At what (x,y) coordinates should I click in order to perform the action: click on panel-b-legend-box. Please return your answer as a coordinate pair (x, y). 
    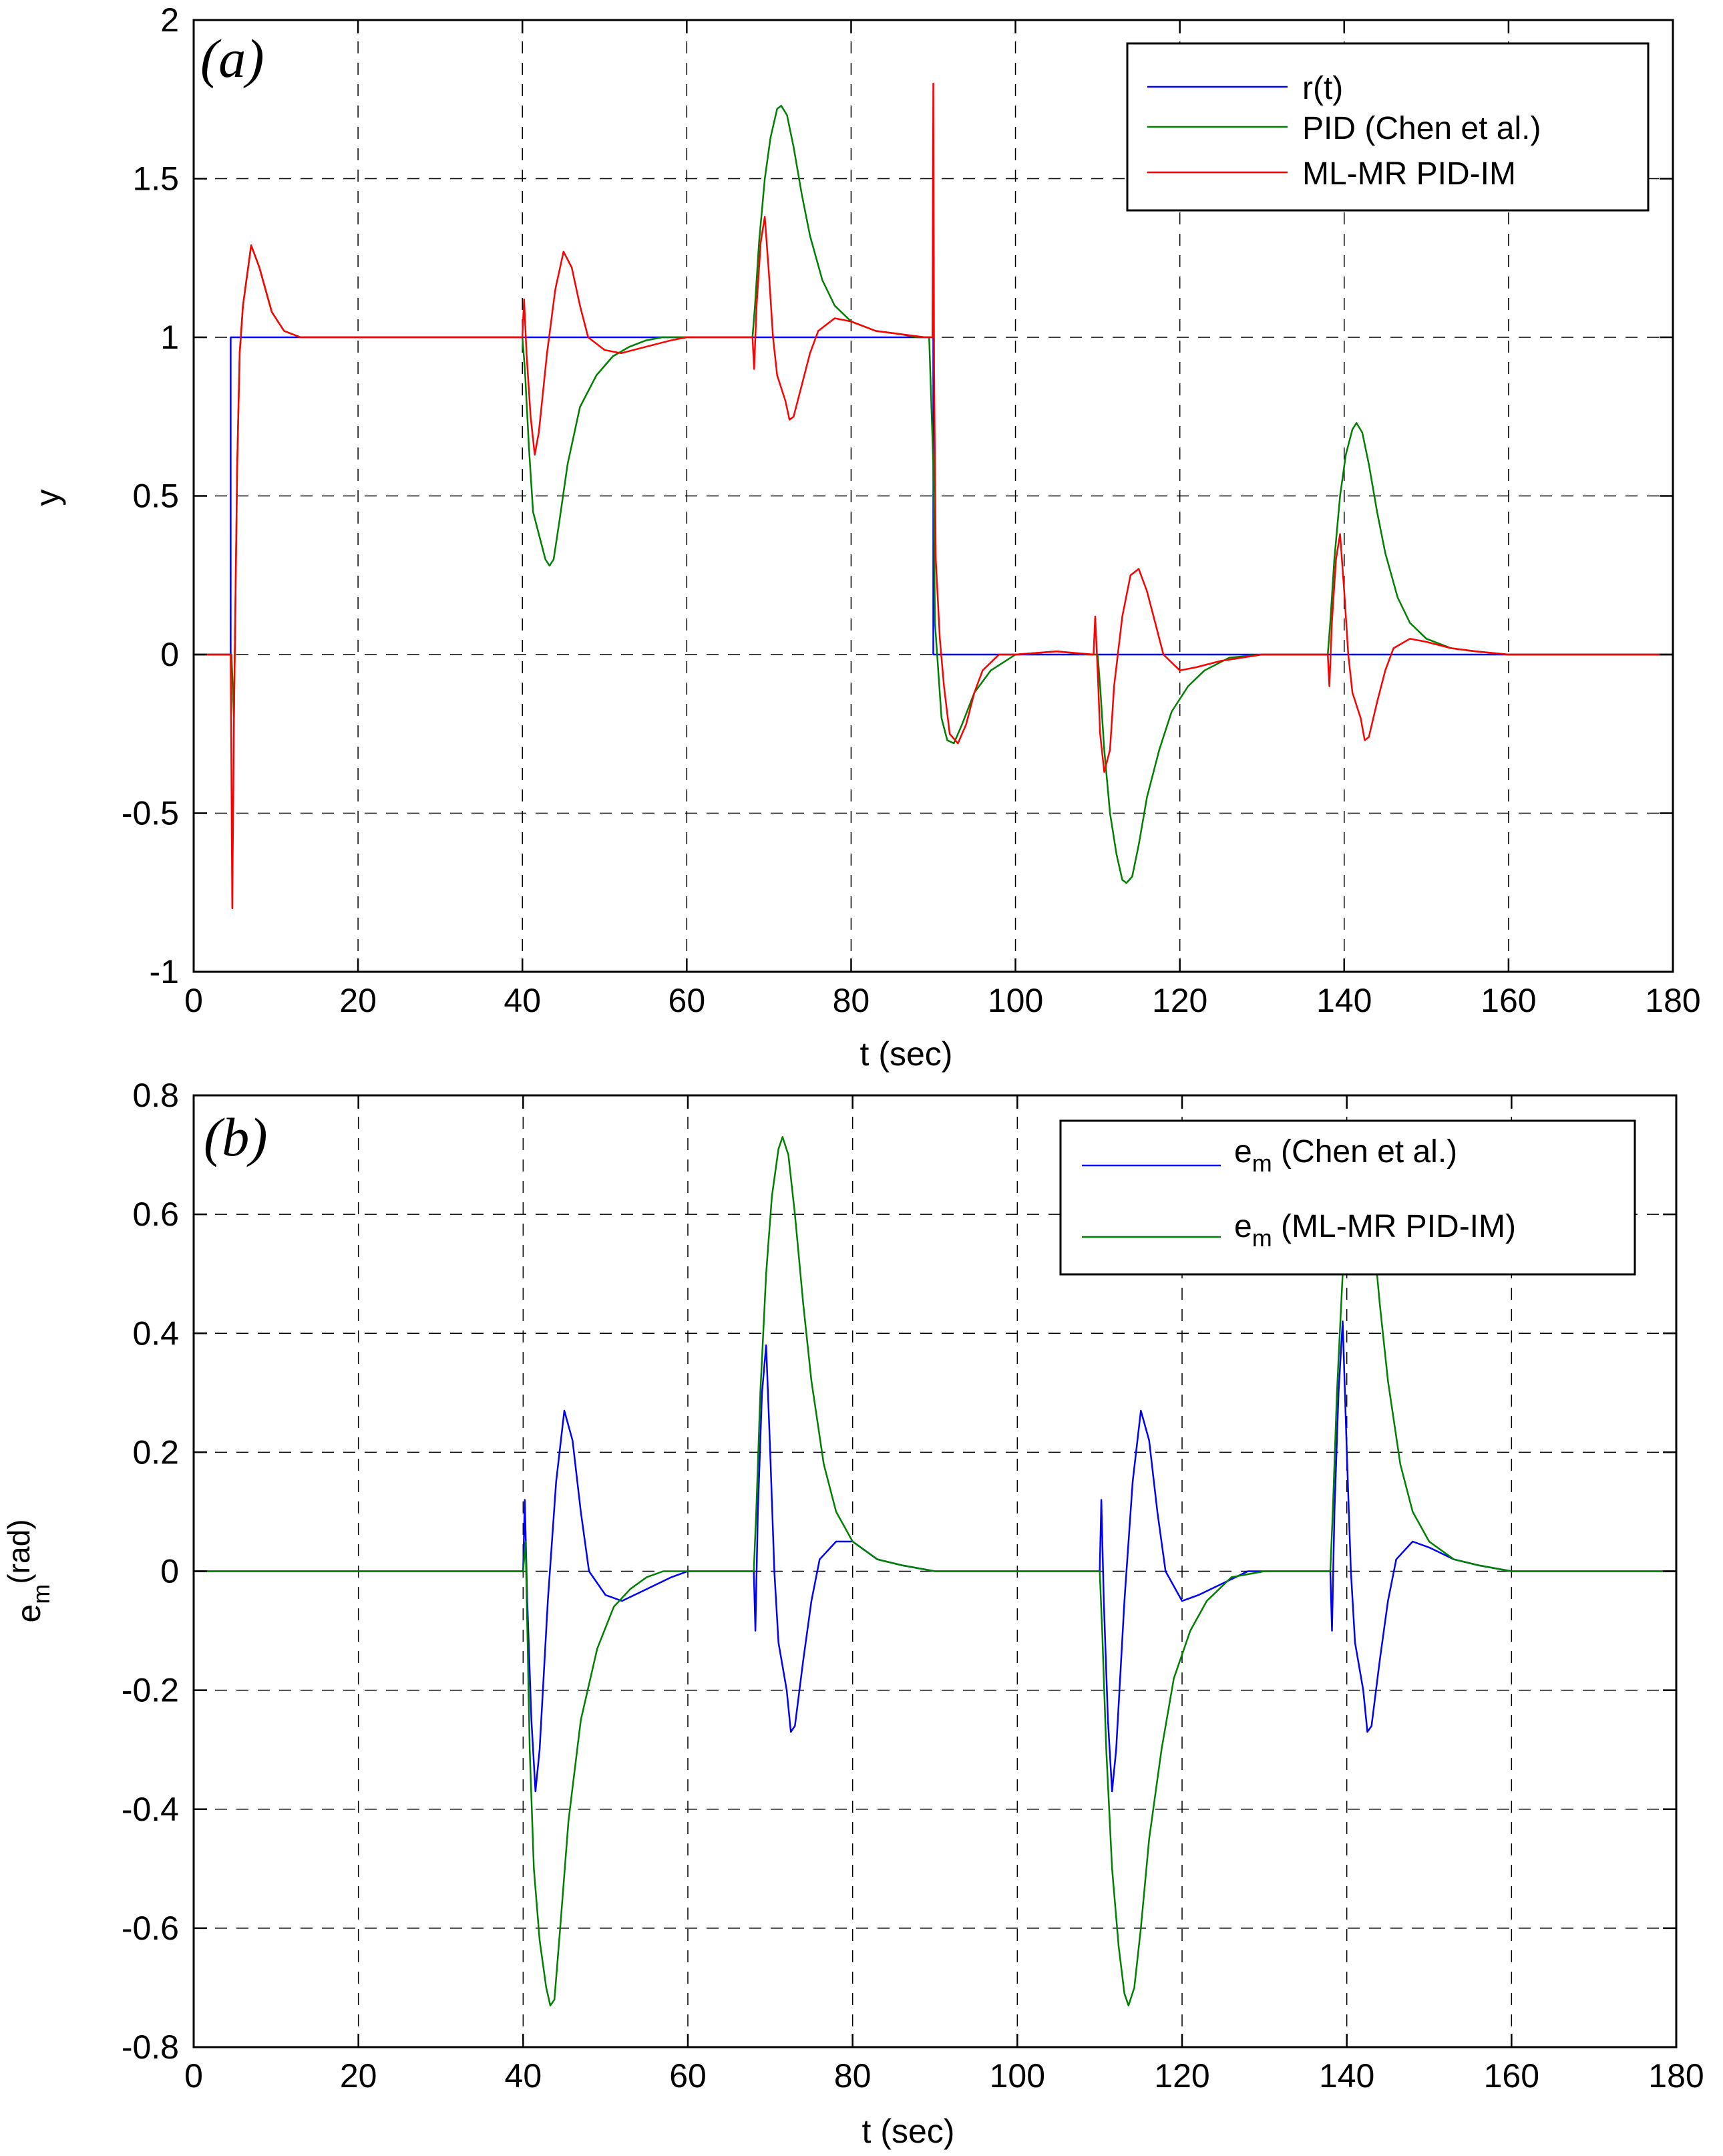
    Looking at the image, I should click on (1347, 1197).